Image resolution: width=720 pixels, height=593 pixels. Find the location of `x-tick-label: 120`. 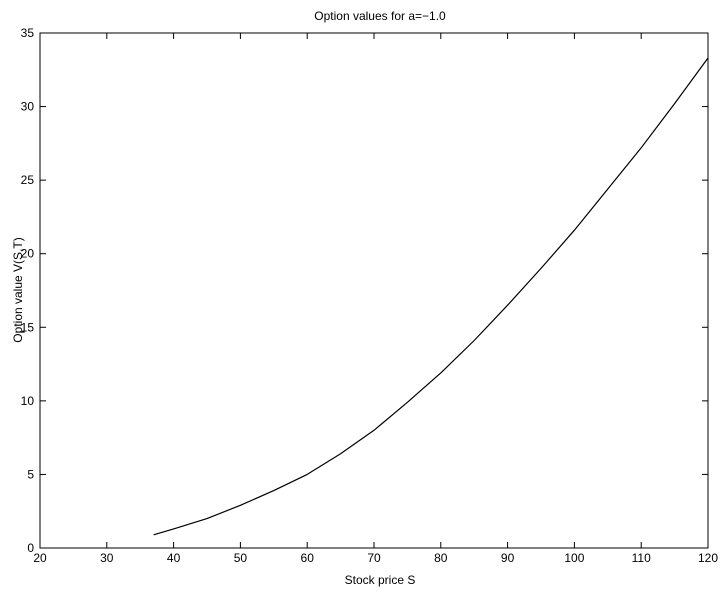

x-tick-label: 120 is located at coordinates (708, 558).